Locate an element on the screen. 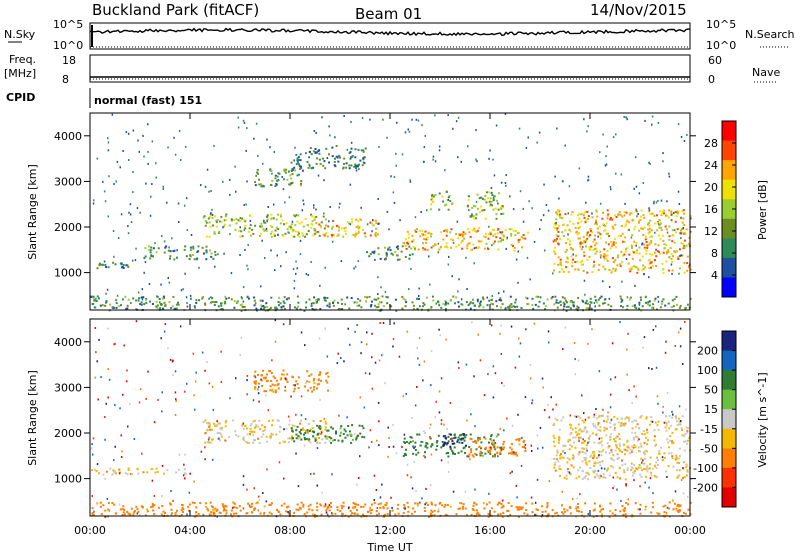 This screenshot has width=800, height=558. power-colorbar-tick-label: 12 is located at coordinates (711, 231).